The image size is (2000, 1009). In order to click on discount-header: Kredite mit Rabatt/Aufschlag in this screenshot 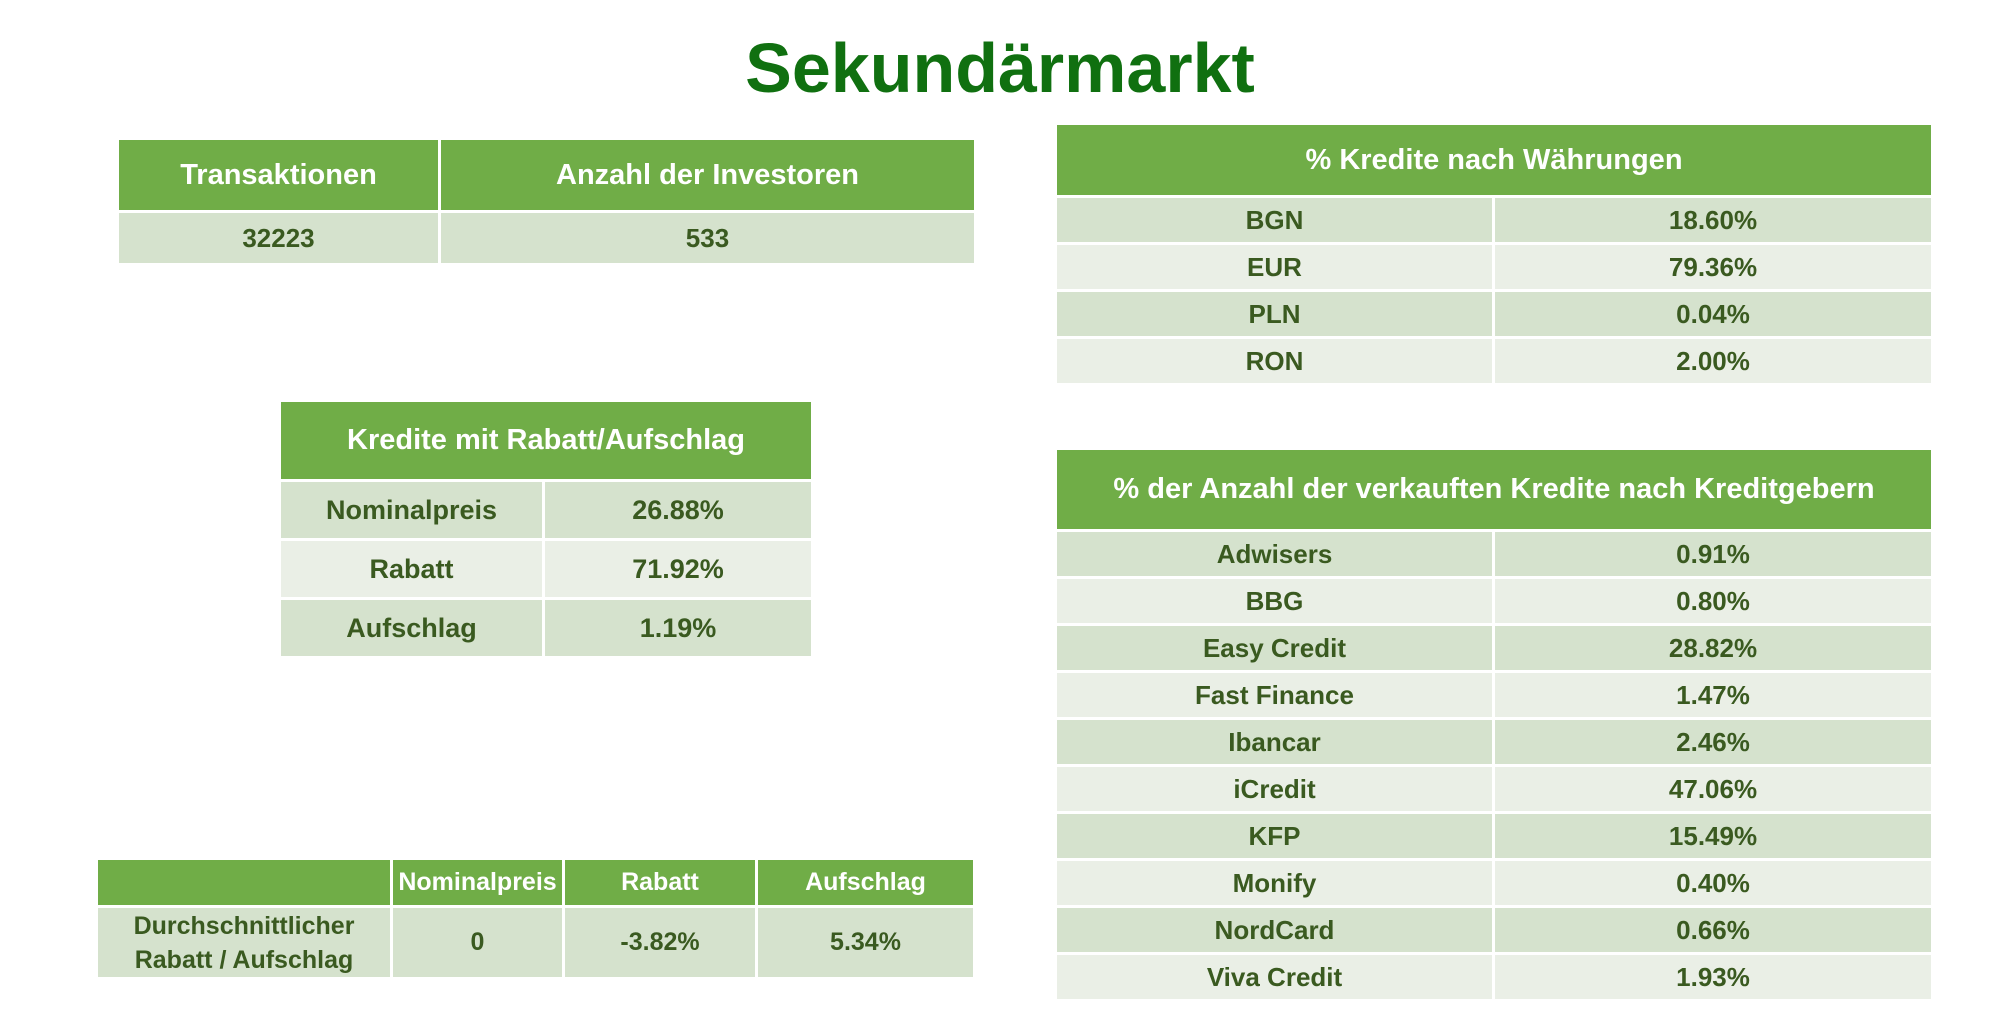, I will do `click(546, 440)`.